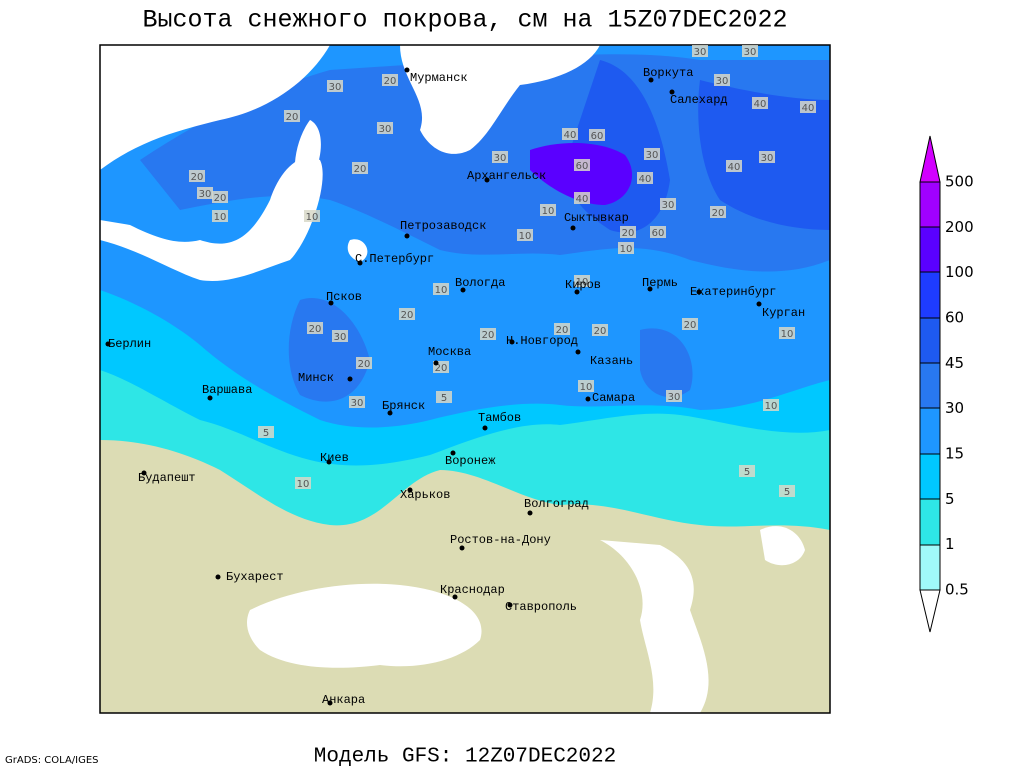 This screenshot has height=768, width=1024. Describe the element at coordinates (425, 495) in the screenshot. I see `city-label: Харьков` at that location.